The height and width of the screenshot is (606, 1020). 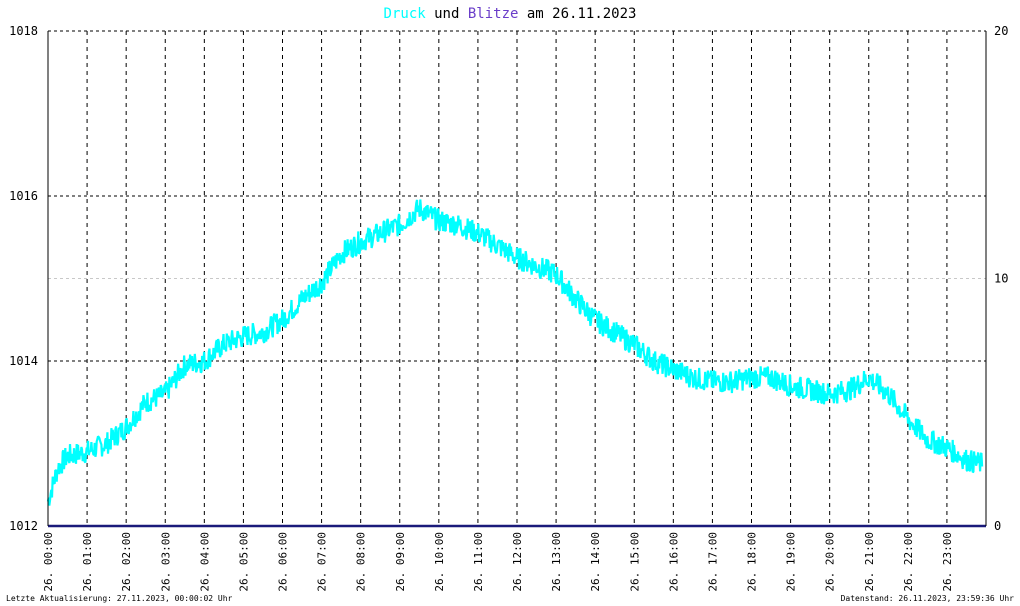 What do you see at coordinates (997, 526) in the screenshot?
I see `y-right-tick-label: 0` at bounding box center [997, 526].